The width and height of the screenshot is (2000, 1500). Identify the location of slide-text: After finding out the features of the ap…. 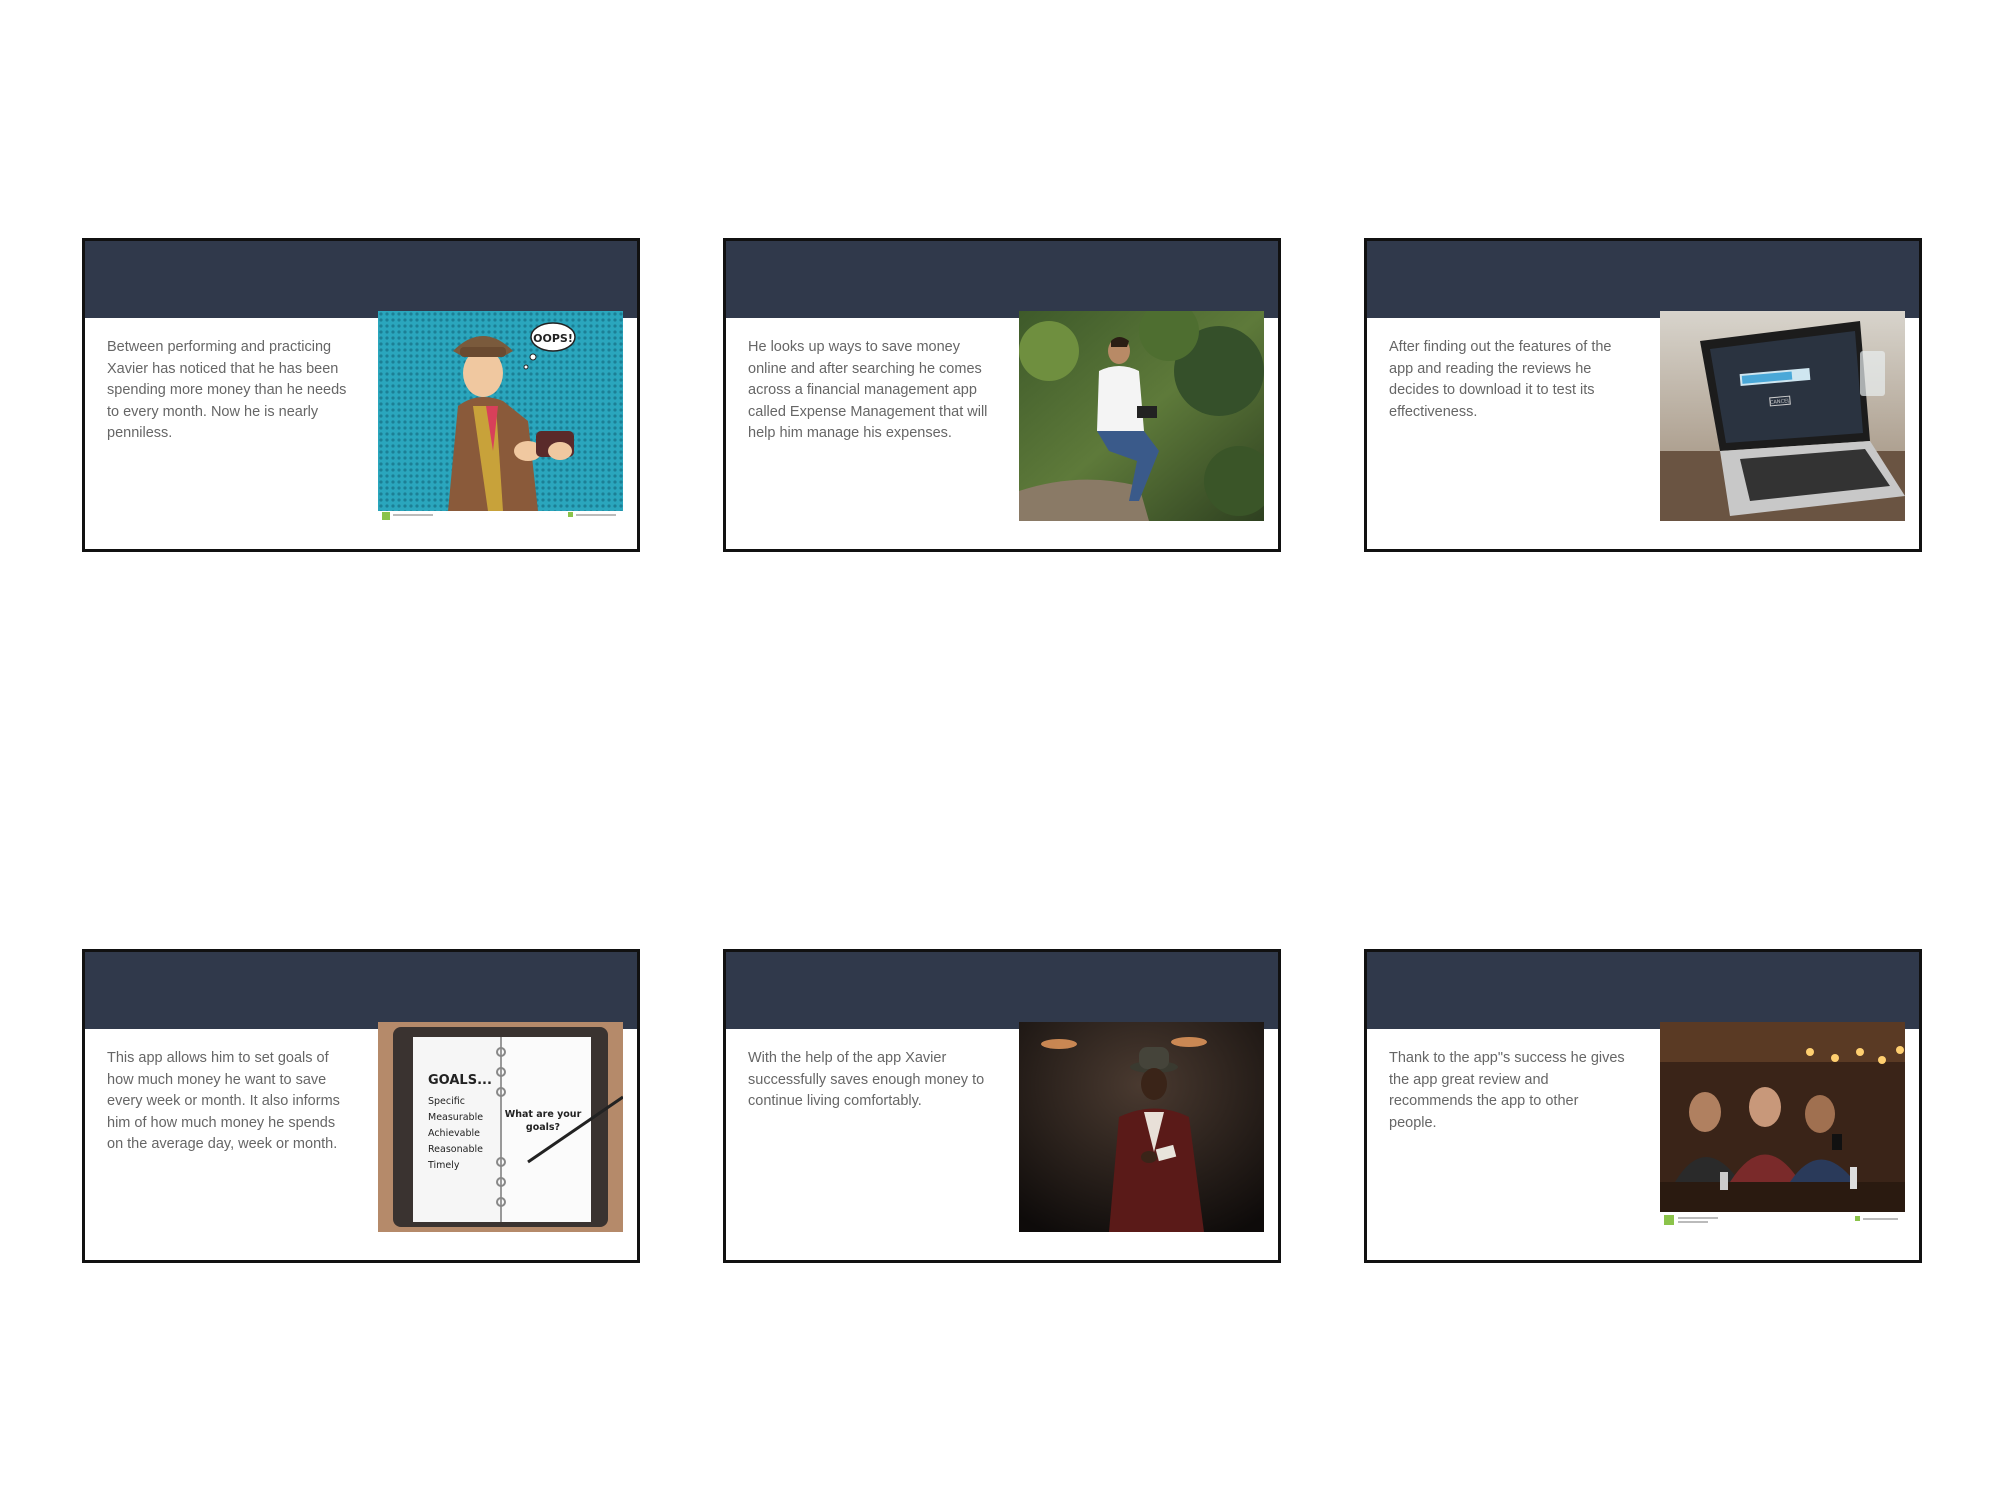
(1500, 379).